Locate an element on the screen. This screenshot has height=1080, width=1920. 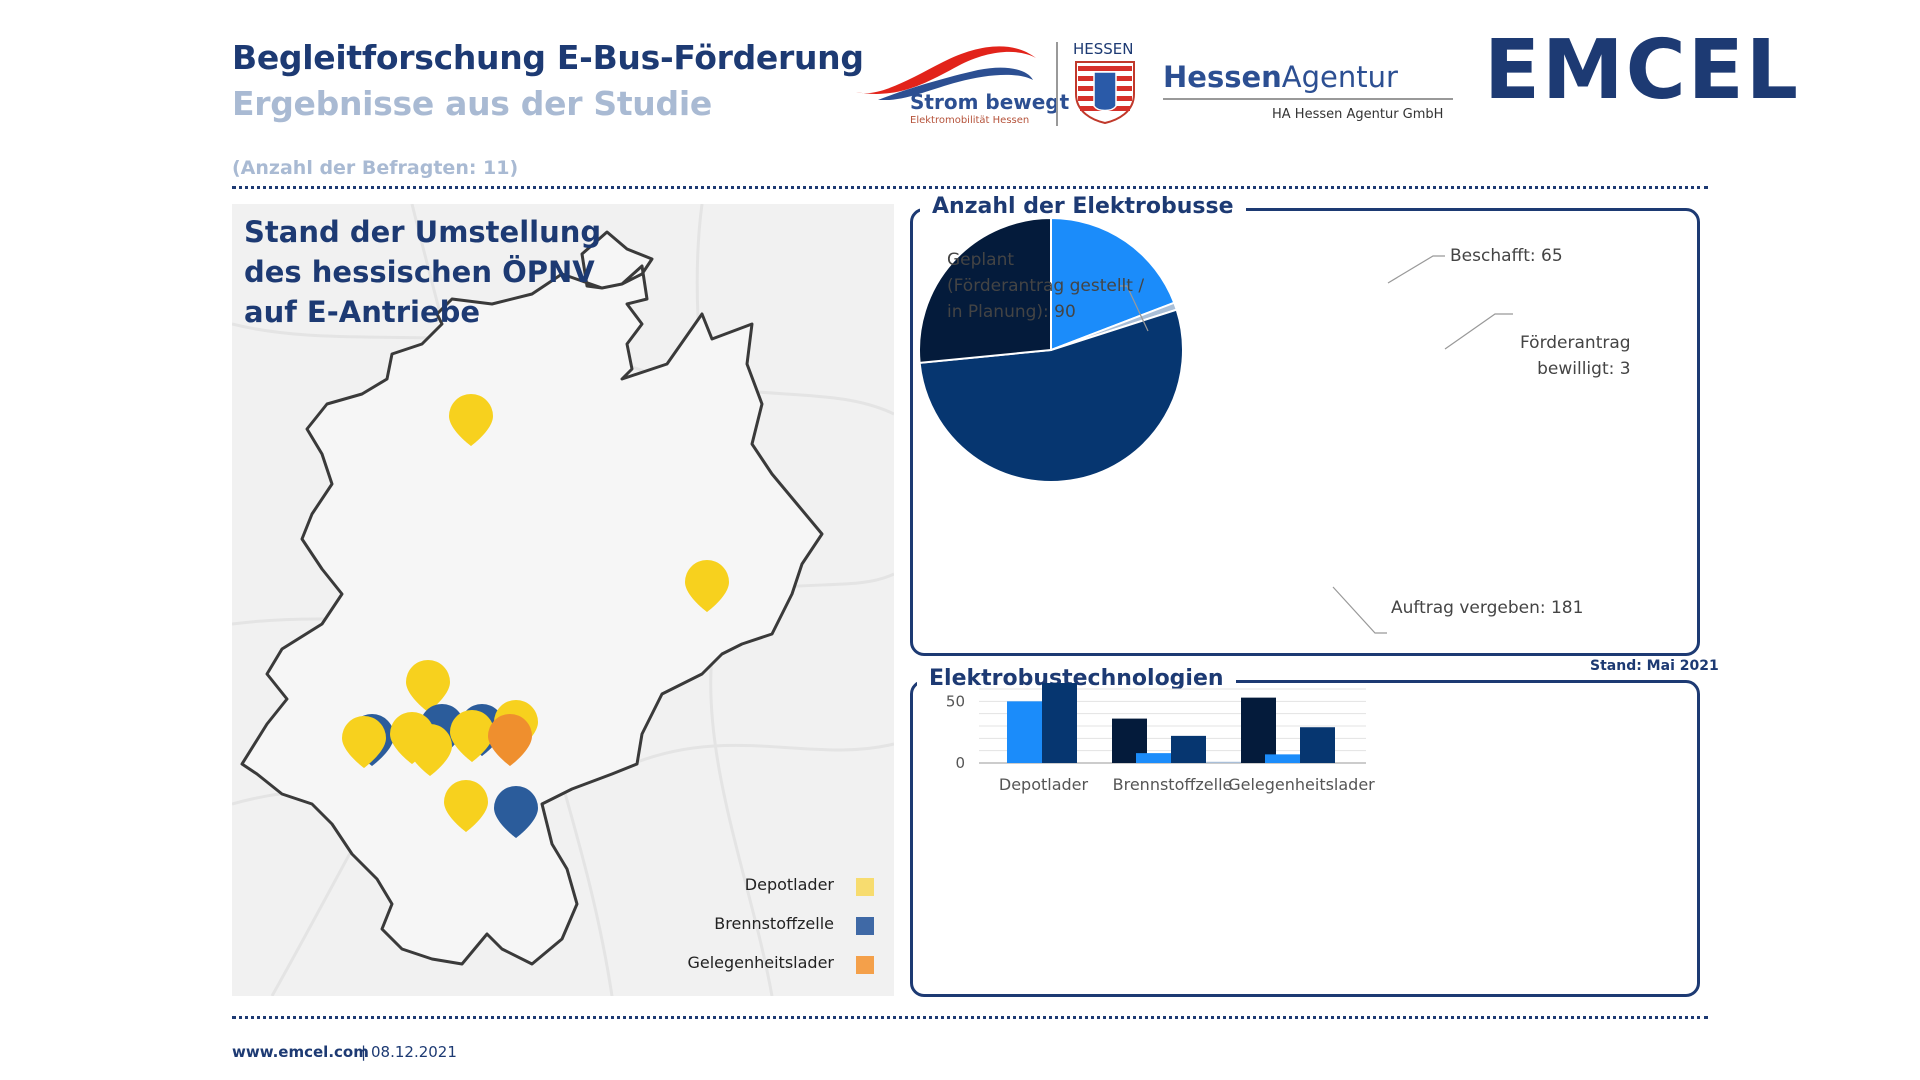
map-marker-brennstoffzelle is located at coordinates (516, 812).